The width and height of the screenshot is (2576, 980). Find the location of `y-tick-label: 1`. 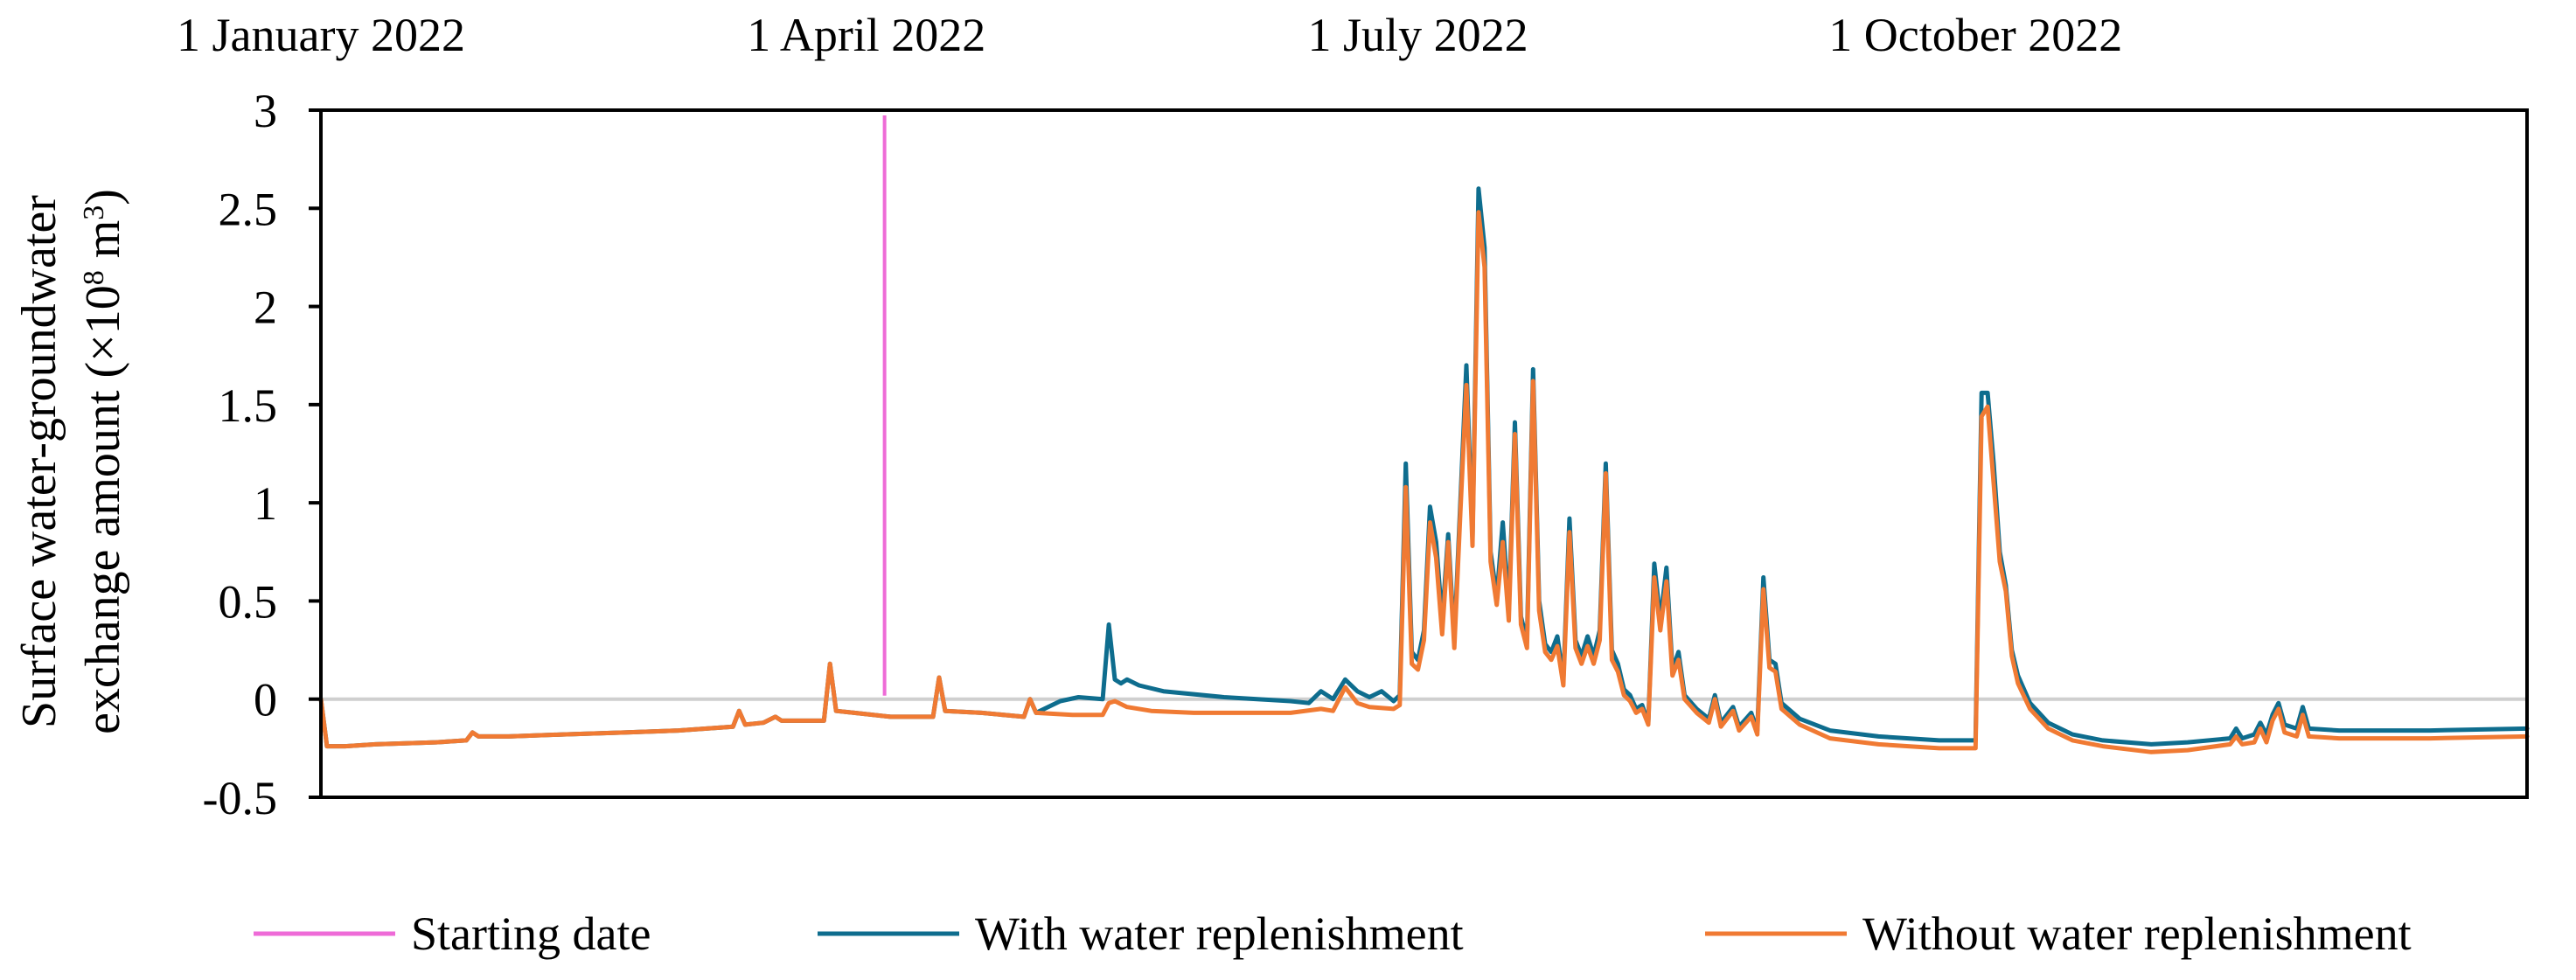

y-tick-label: 1 is located at coordinates (265, 504).